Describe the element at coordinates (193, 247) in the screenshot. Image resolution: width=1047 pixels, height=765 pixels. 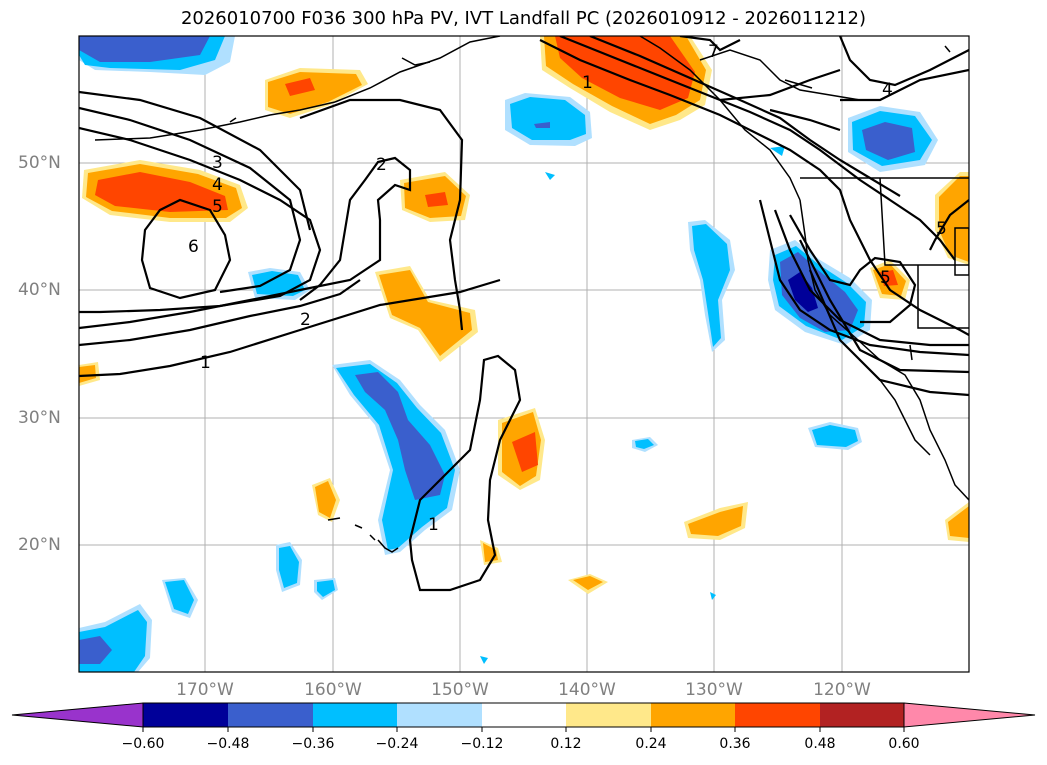
I see `contour-label: 6` at that location.